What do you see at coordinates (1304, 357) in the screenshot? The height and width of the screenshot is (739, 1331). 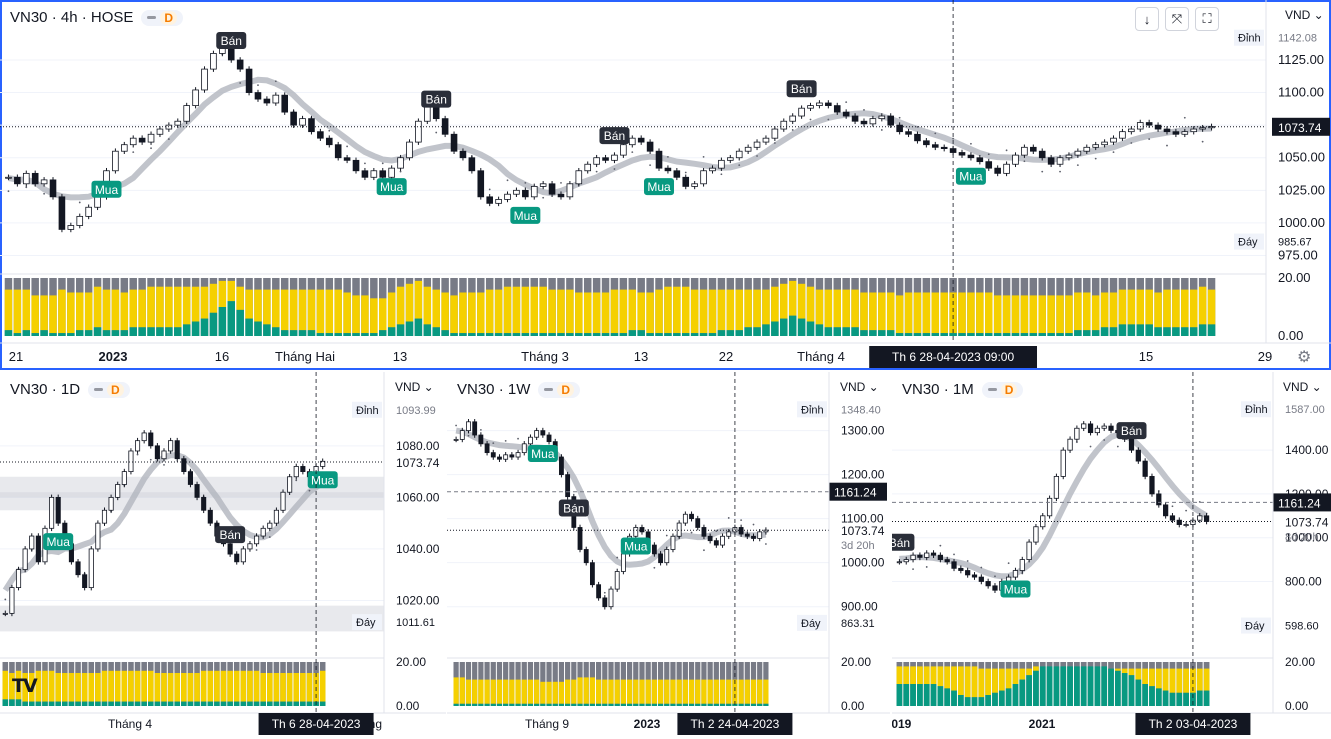 I see `gear-icon: ⚙` at bounding box center [1304, 357].